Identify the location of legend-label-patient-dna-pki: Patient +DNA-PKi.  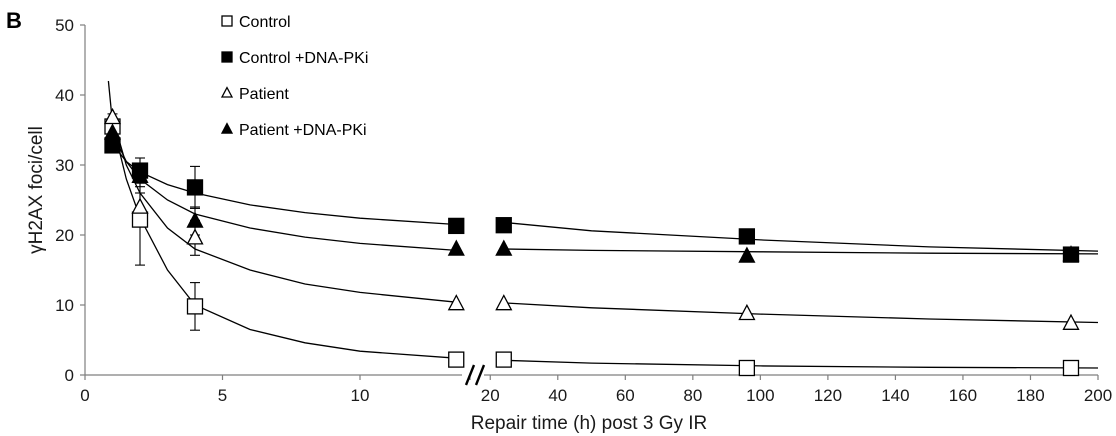
(303, 130).